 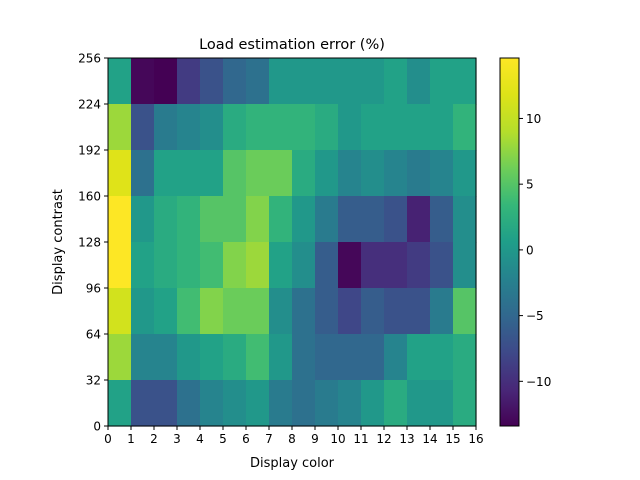 I want to click on x-axis-ticks: 0 1 2 3 4 5 6 7 8 9 10 11 12 13 14 15 16, so click(x=294, y=436).